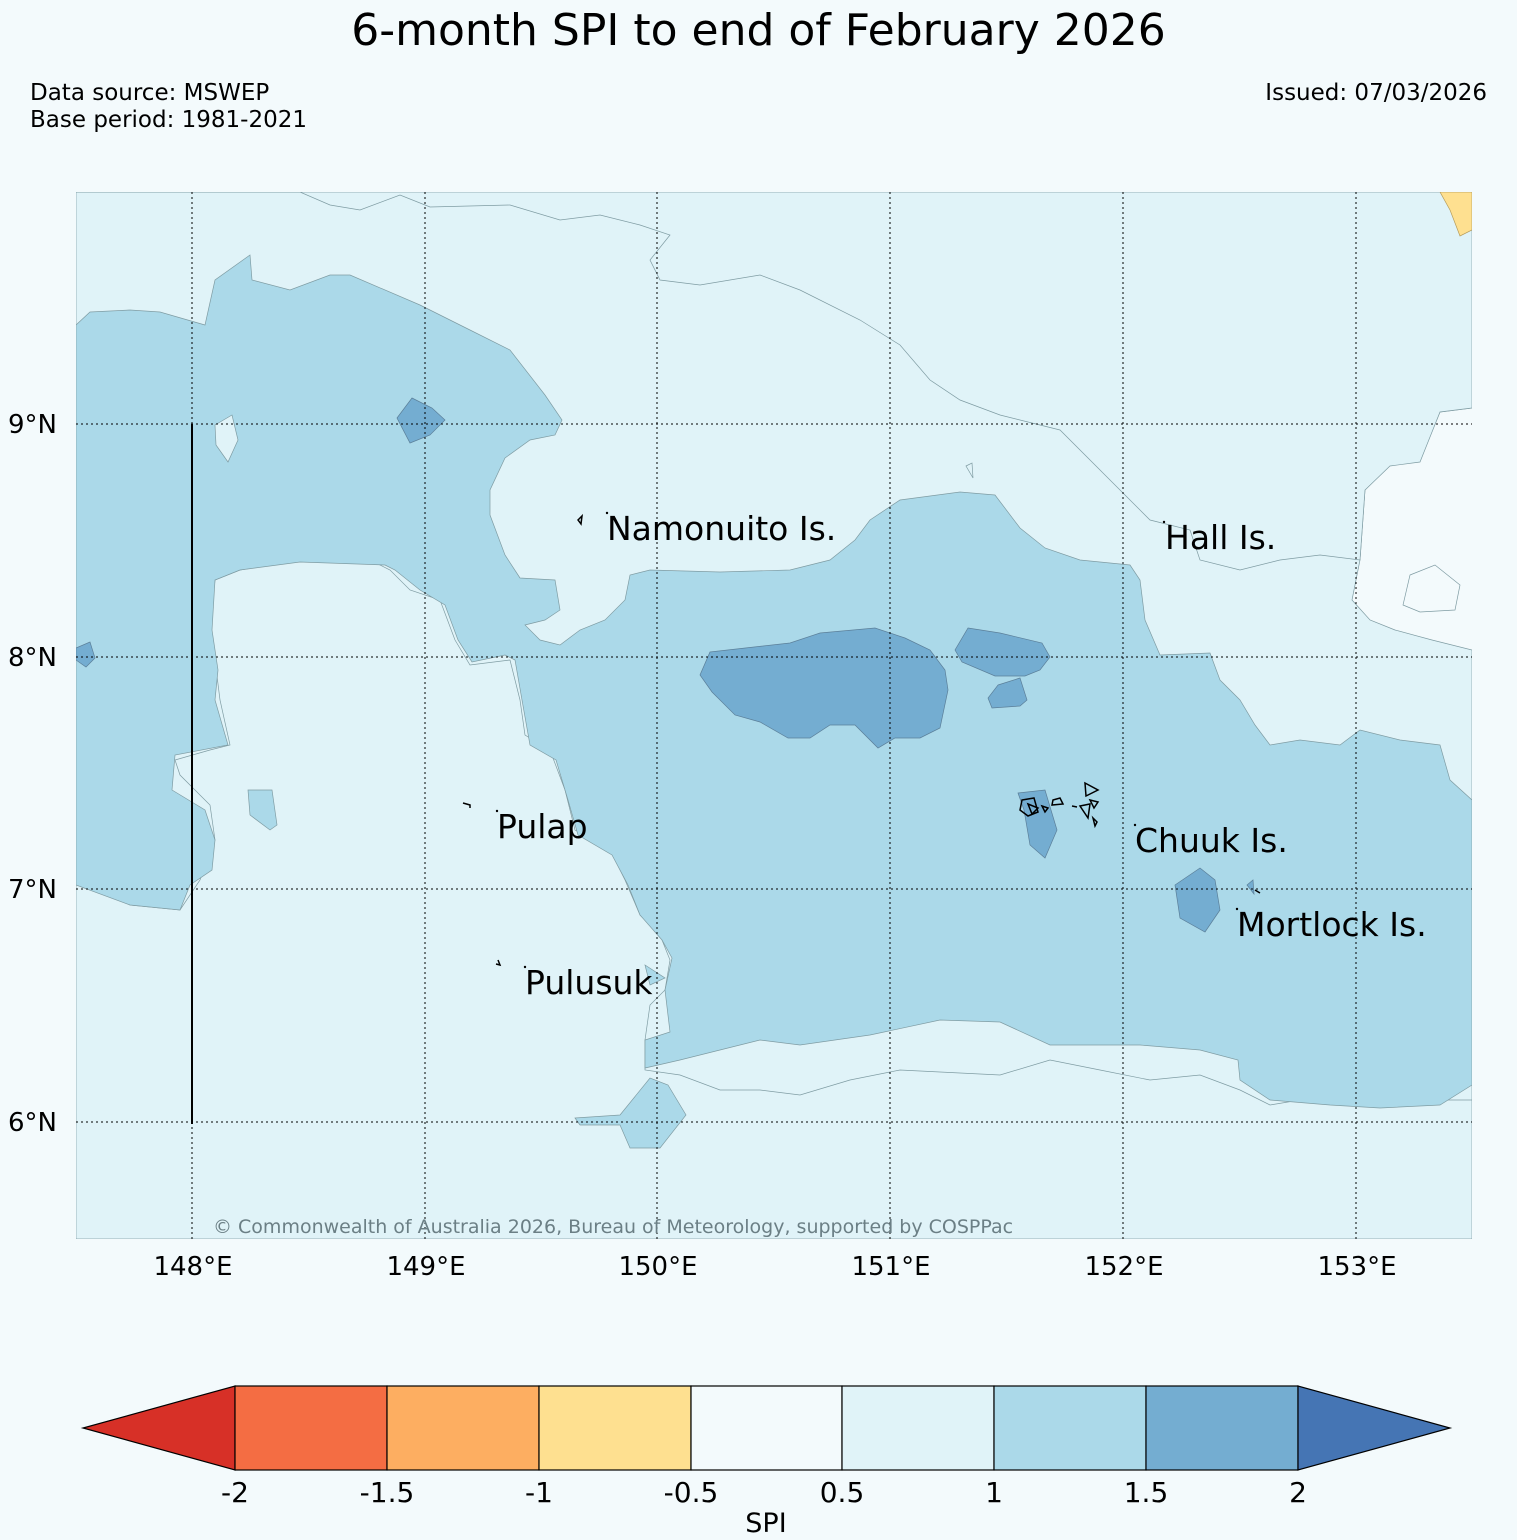  I want to click on place-dot-namonuito, so click(607, 513).